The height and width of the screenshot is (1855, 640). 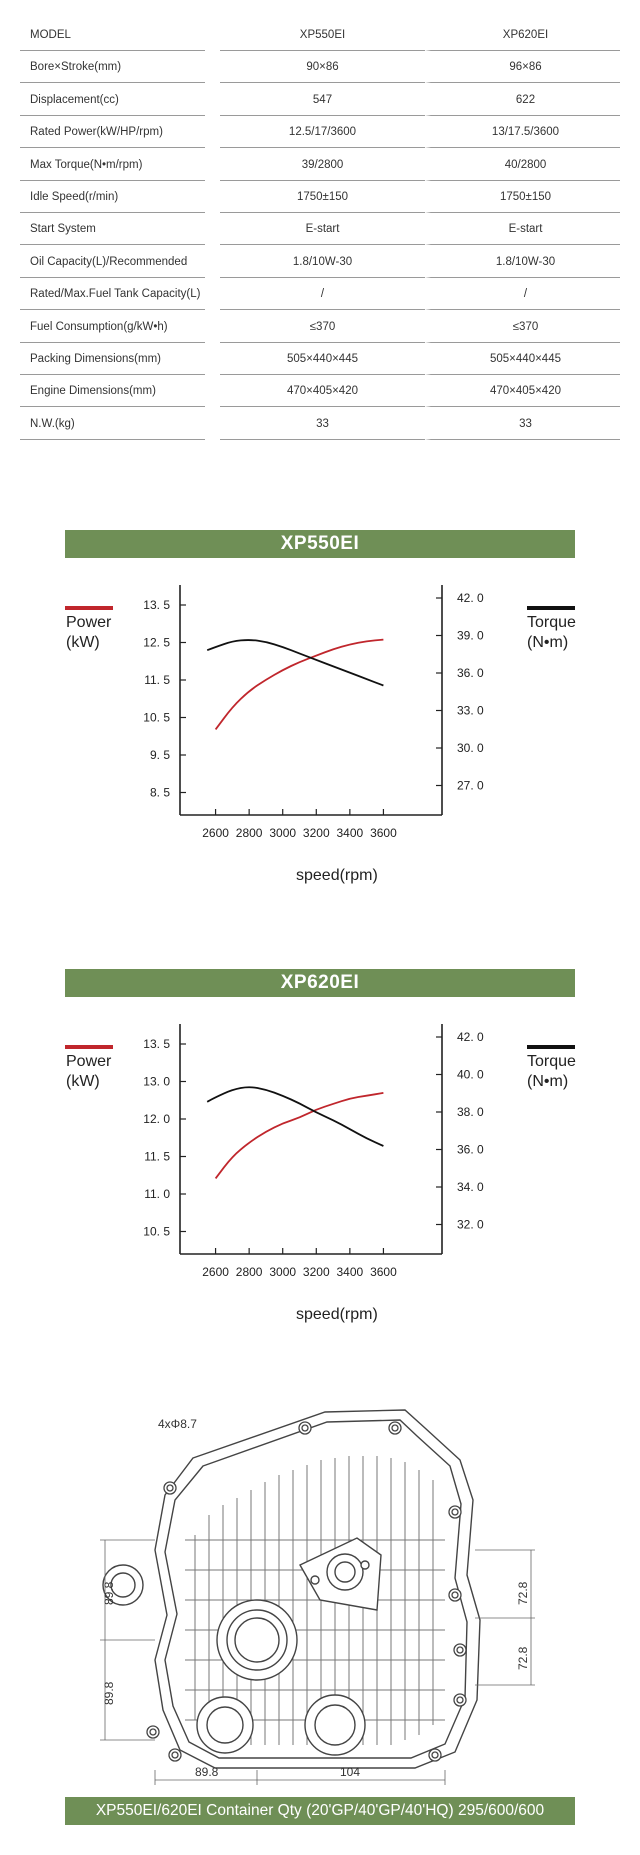 What do you see at coordinates (522, 100) in the screenshot?
I see `cell-value: 622` at bounding box center [522, 100].